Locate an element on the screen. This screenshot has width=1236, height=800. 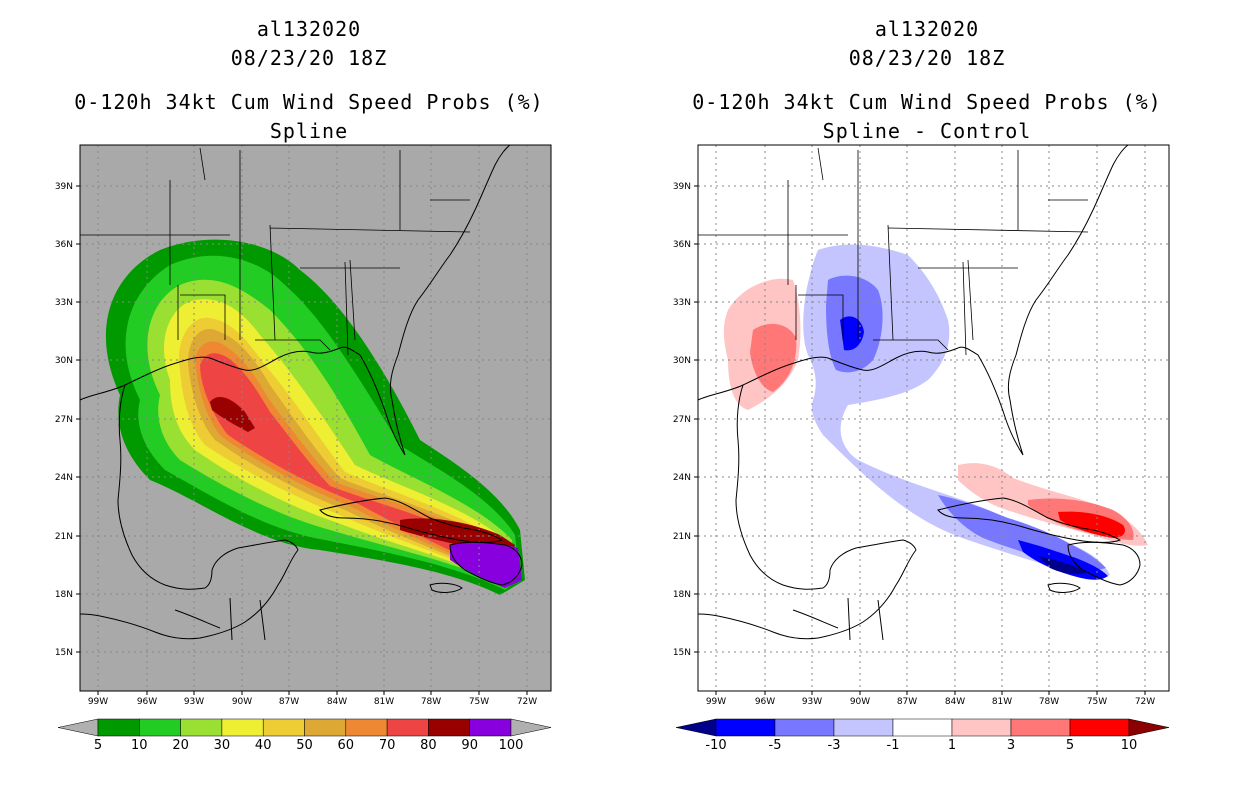
legend-label: 80 is located at coordinates (428, 745).